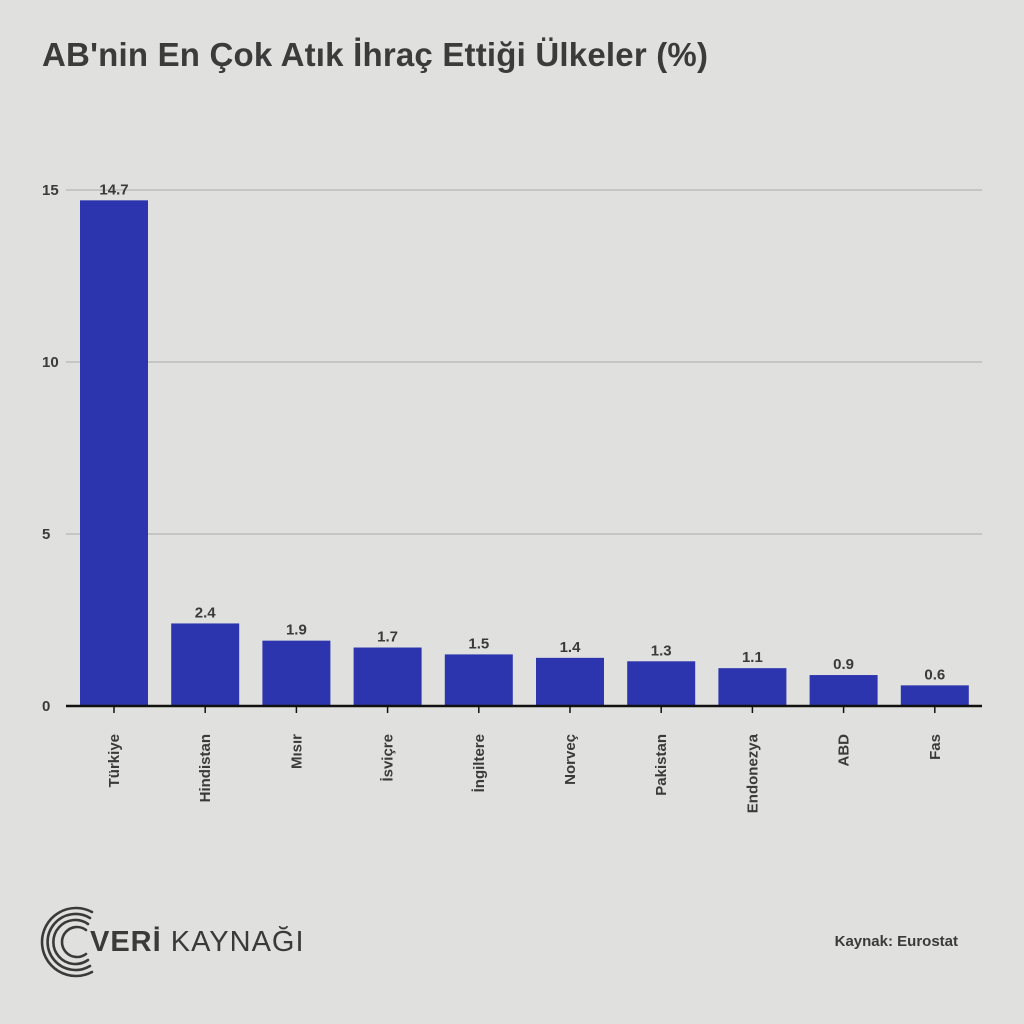  What do you see at coordinates (205, 768) in the screenshot?
I see `category-label: Hindistan` at bounding box center [205, 768].